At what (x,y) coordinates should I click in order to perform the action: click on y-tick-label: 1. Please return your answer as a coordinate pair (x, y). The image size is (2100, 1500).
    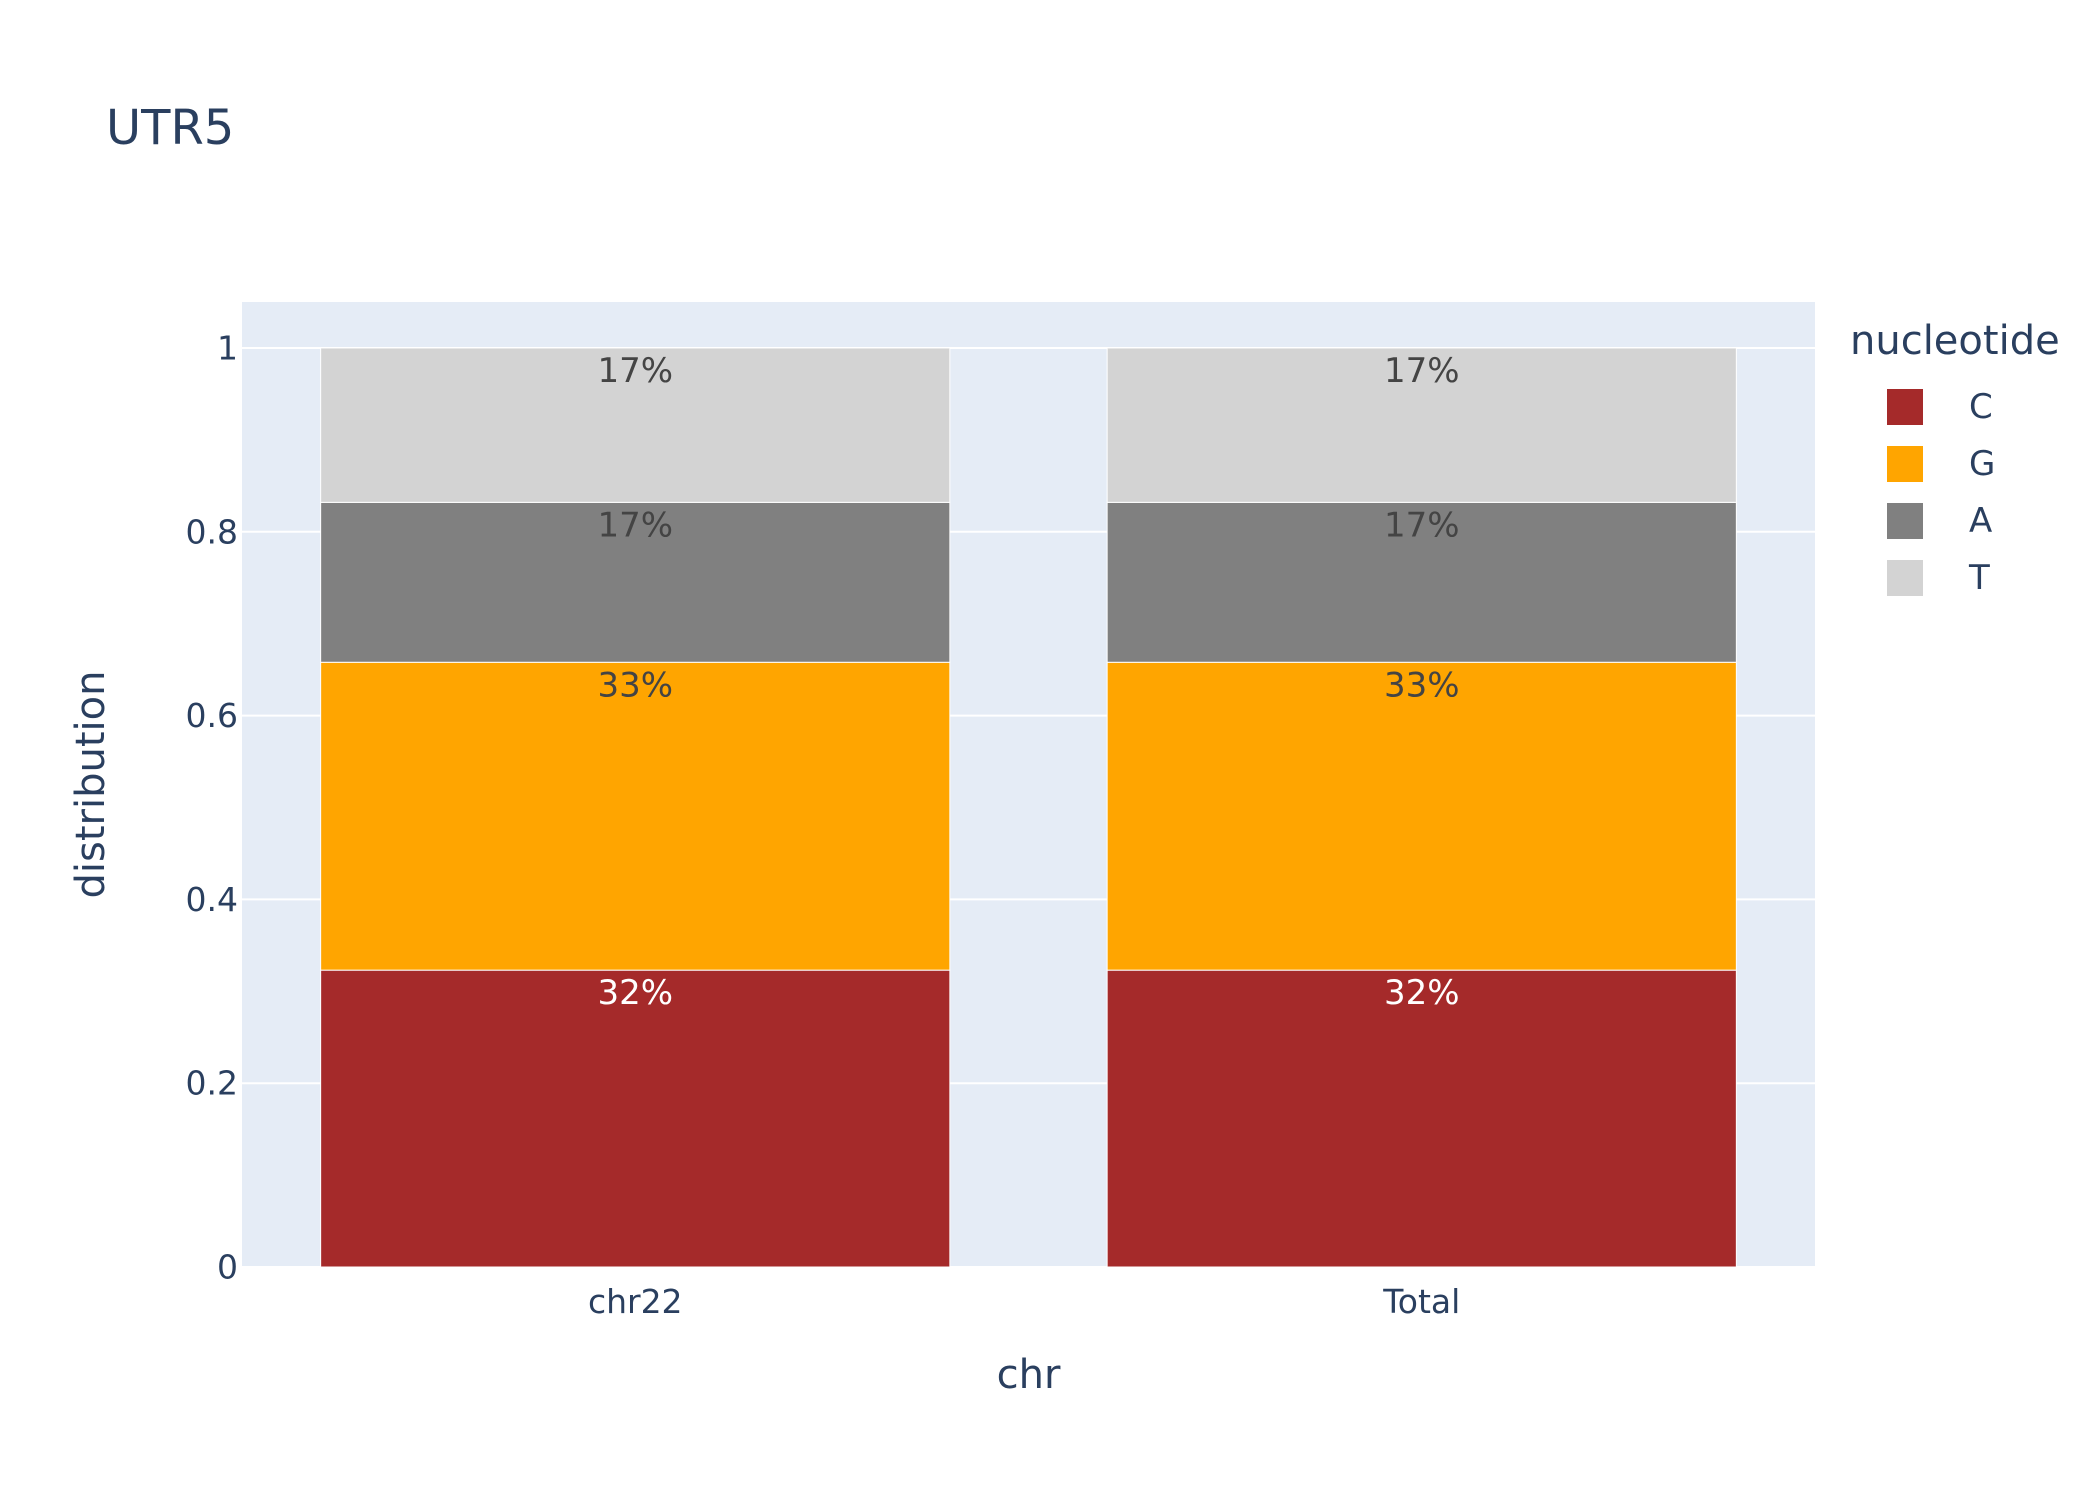
    Looking at the image, I should click on (227, 347).